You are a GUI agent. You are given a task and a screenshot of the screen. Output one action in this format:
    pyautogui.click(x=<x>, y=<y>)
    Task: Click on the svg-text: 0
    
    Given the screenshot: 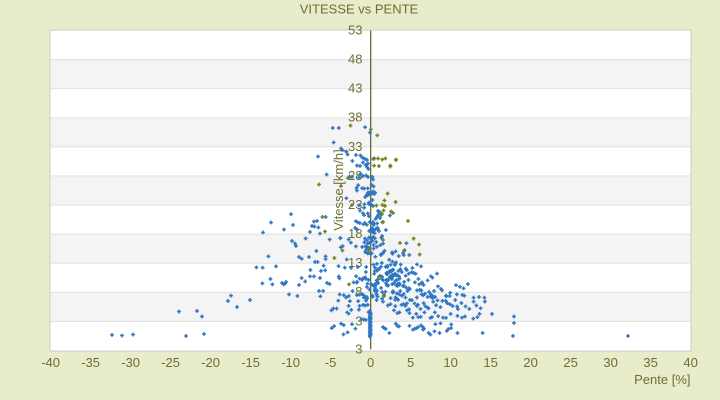 What is the action you would take?
    pyautogui.click(x=370, y=362)
    